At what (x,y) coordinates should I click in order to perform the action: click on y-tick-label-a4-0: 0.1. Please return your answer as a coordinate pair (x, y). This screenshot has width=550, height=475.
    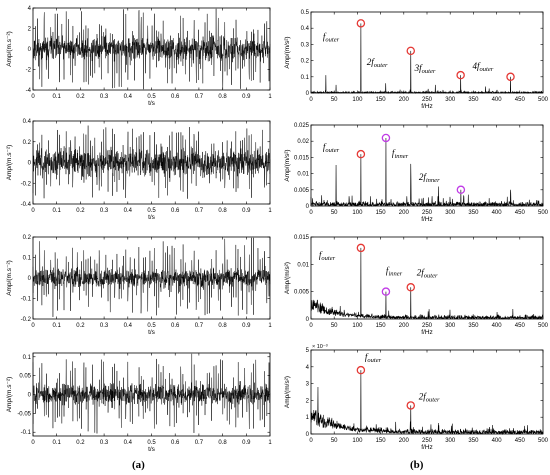
    Looking at the image, I should click on (27, 358).